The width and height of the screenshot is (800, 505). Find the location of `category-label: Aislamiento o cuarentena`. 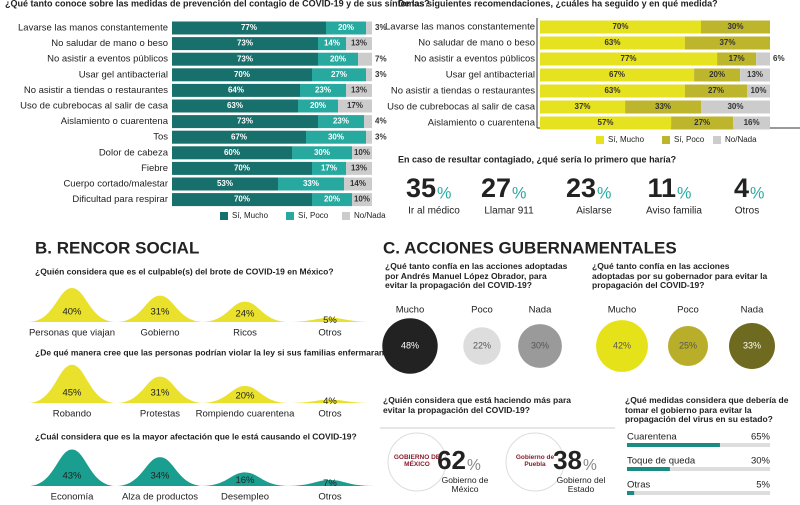

category-label: Aislamiento o cuarentena is located at coordinates (482, 123).